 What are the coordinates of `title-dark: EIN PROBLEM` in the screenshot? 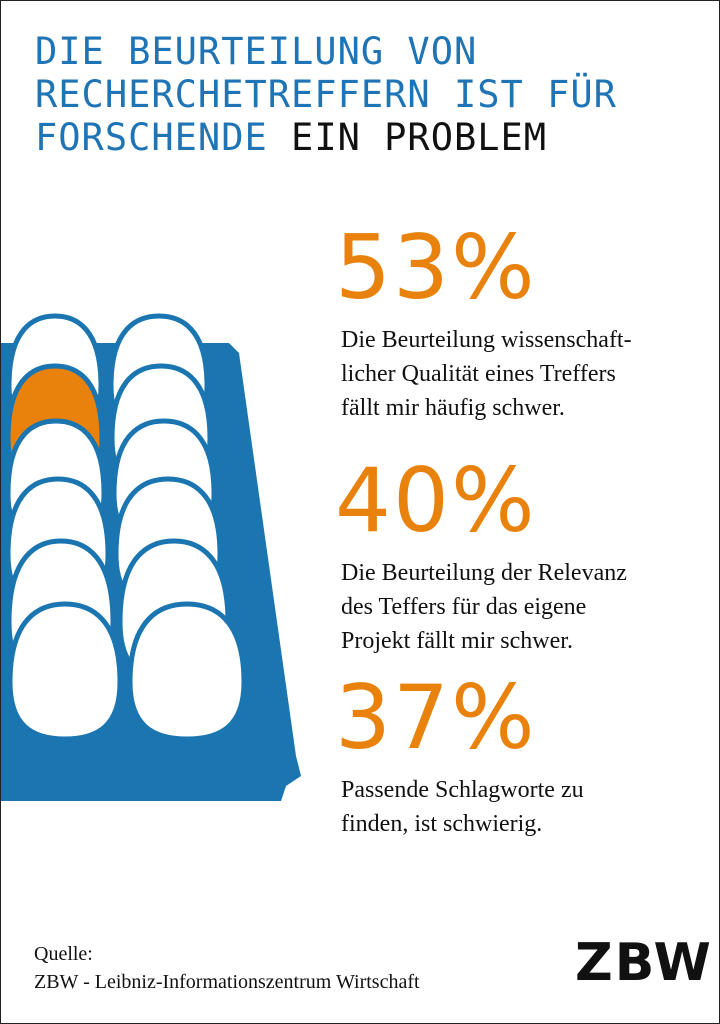 It's located at (419, 137).